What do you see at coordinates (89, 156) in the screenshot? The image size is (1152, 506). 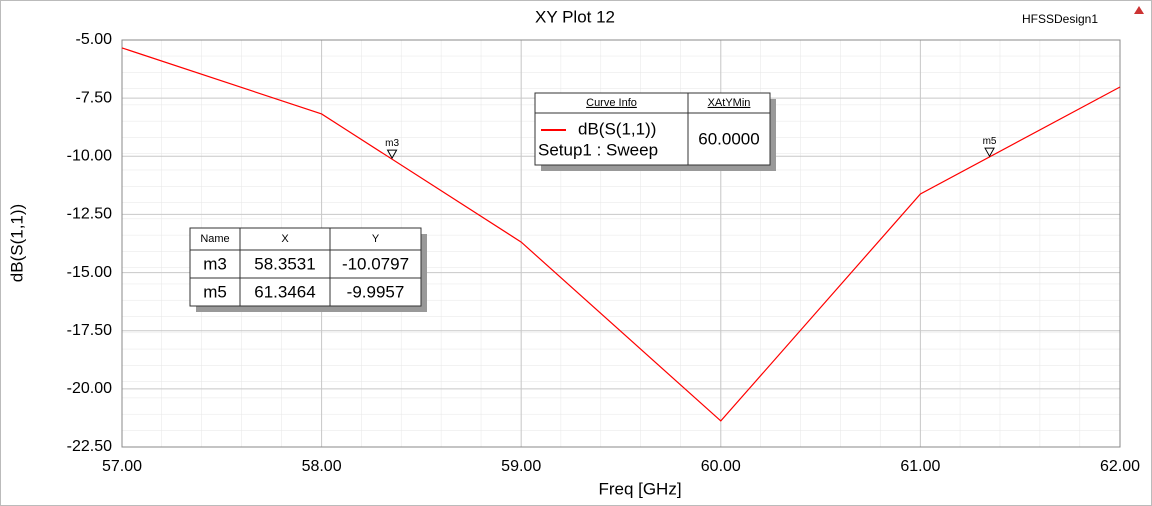 I see `y-tick-label: -10.00` at bounding box center [89, 156].